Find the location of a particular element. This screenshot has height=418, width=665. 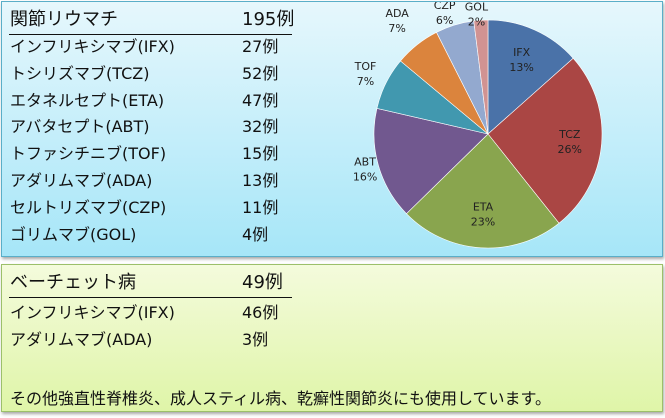

drug-row: インフリキシマブ(IFX) 46例 is located at coordinates (144, 313).